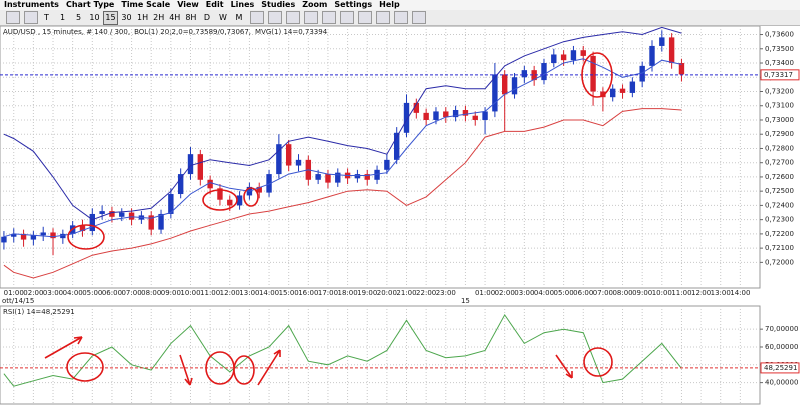 The height and width of the screenshot is (406, 800). What do you see at coordinates (190, 293) in the screenshot?
I see `x-tick-label: 10:00` at bounding box center [190, 293].